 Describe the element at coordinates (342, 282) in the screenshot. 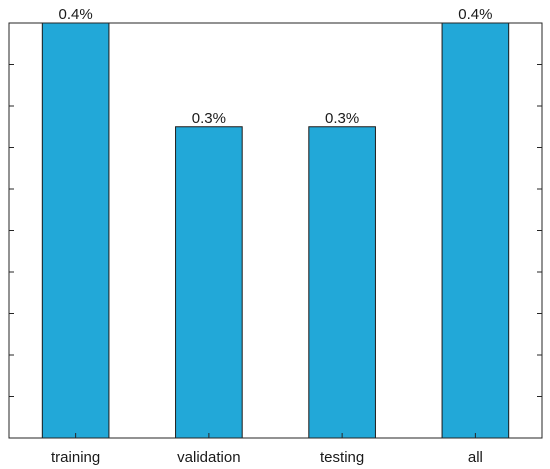

I see `bar-testing` at that location.